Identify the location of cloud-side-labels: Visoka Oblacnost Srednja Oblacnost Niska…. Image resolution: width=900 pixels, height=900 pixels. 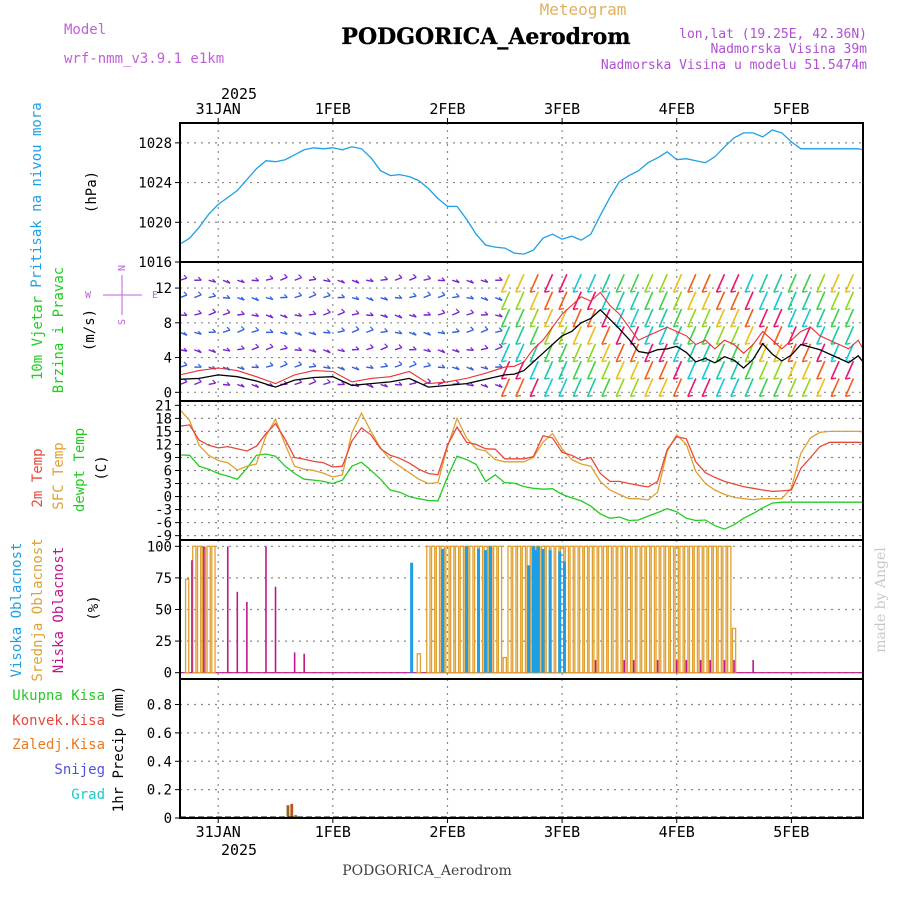
(55, 609).